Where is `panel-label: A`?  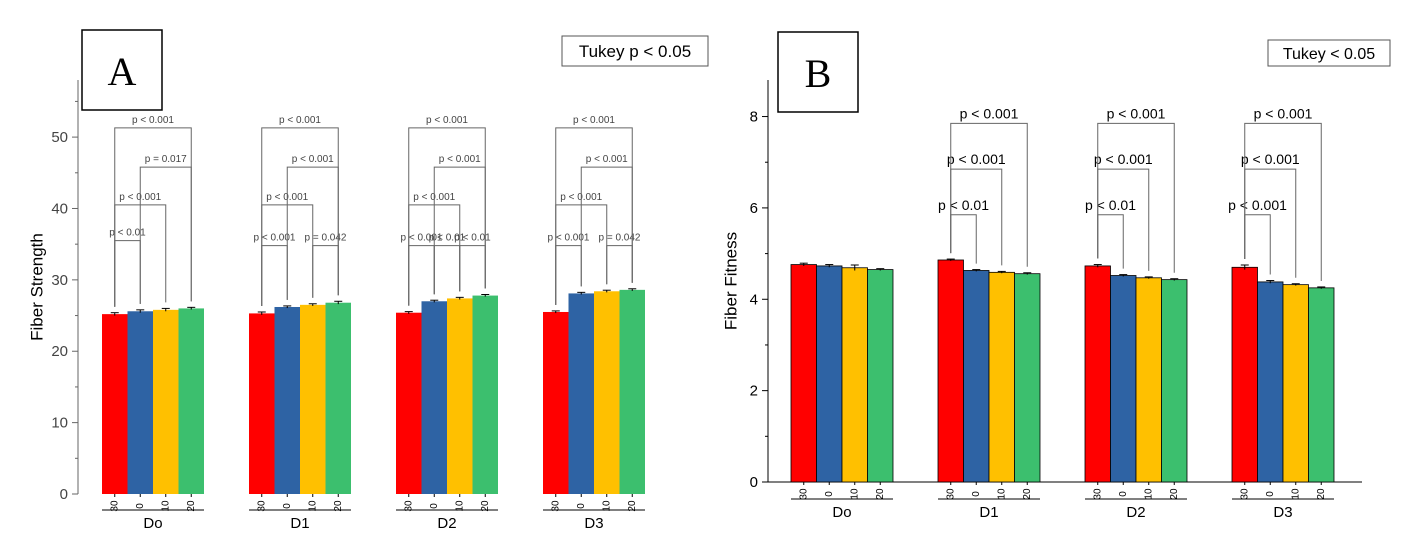
panel-label: A is located at coordinates (122, 71).